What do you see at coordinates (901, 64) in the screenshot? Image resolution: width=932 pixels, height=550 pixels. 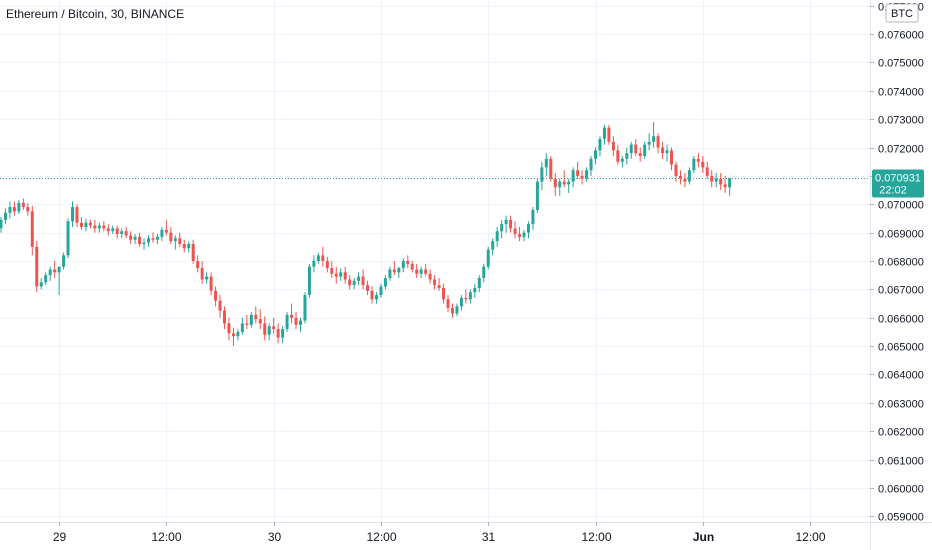 I see `price-tick-label: 0.075000` at bounding box center [901, 64].